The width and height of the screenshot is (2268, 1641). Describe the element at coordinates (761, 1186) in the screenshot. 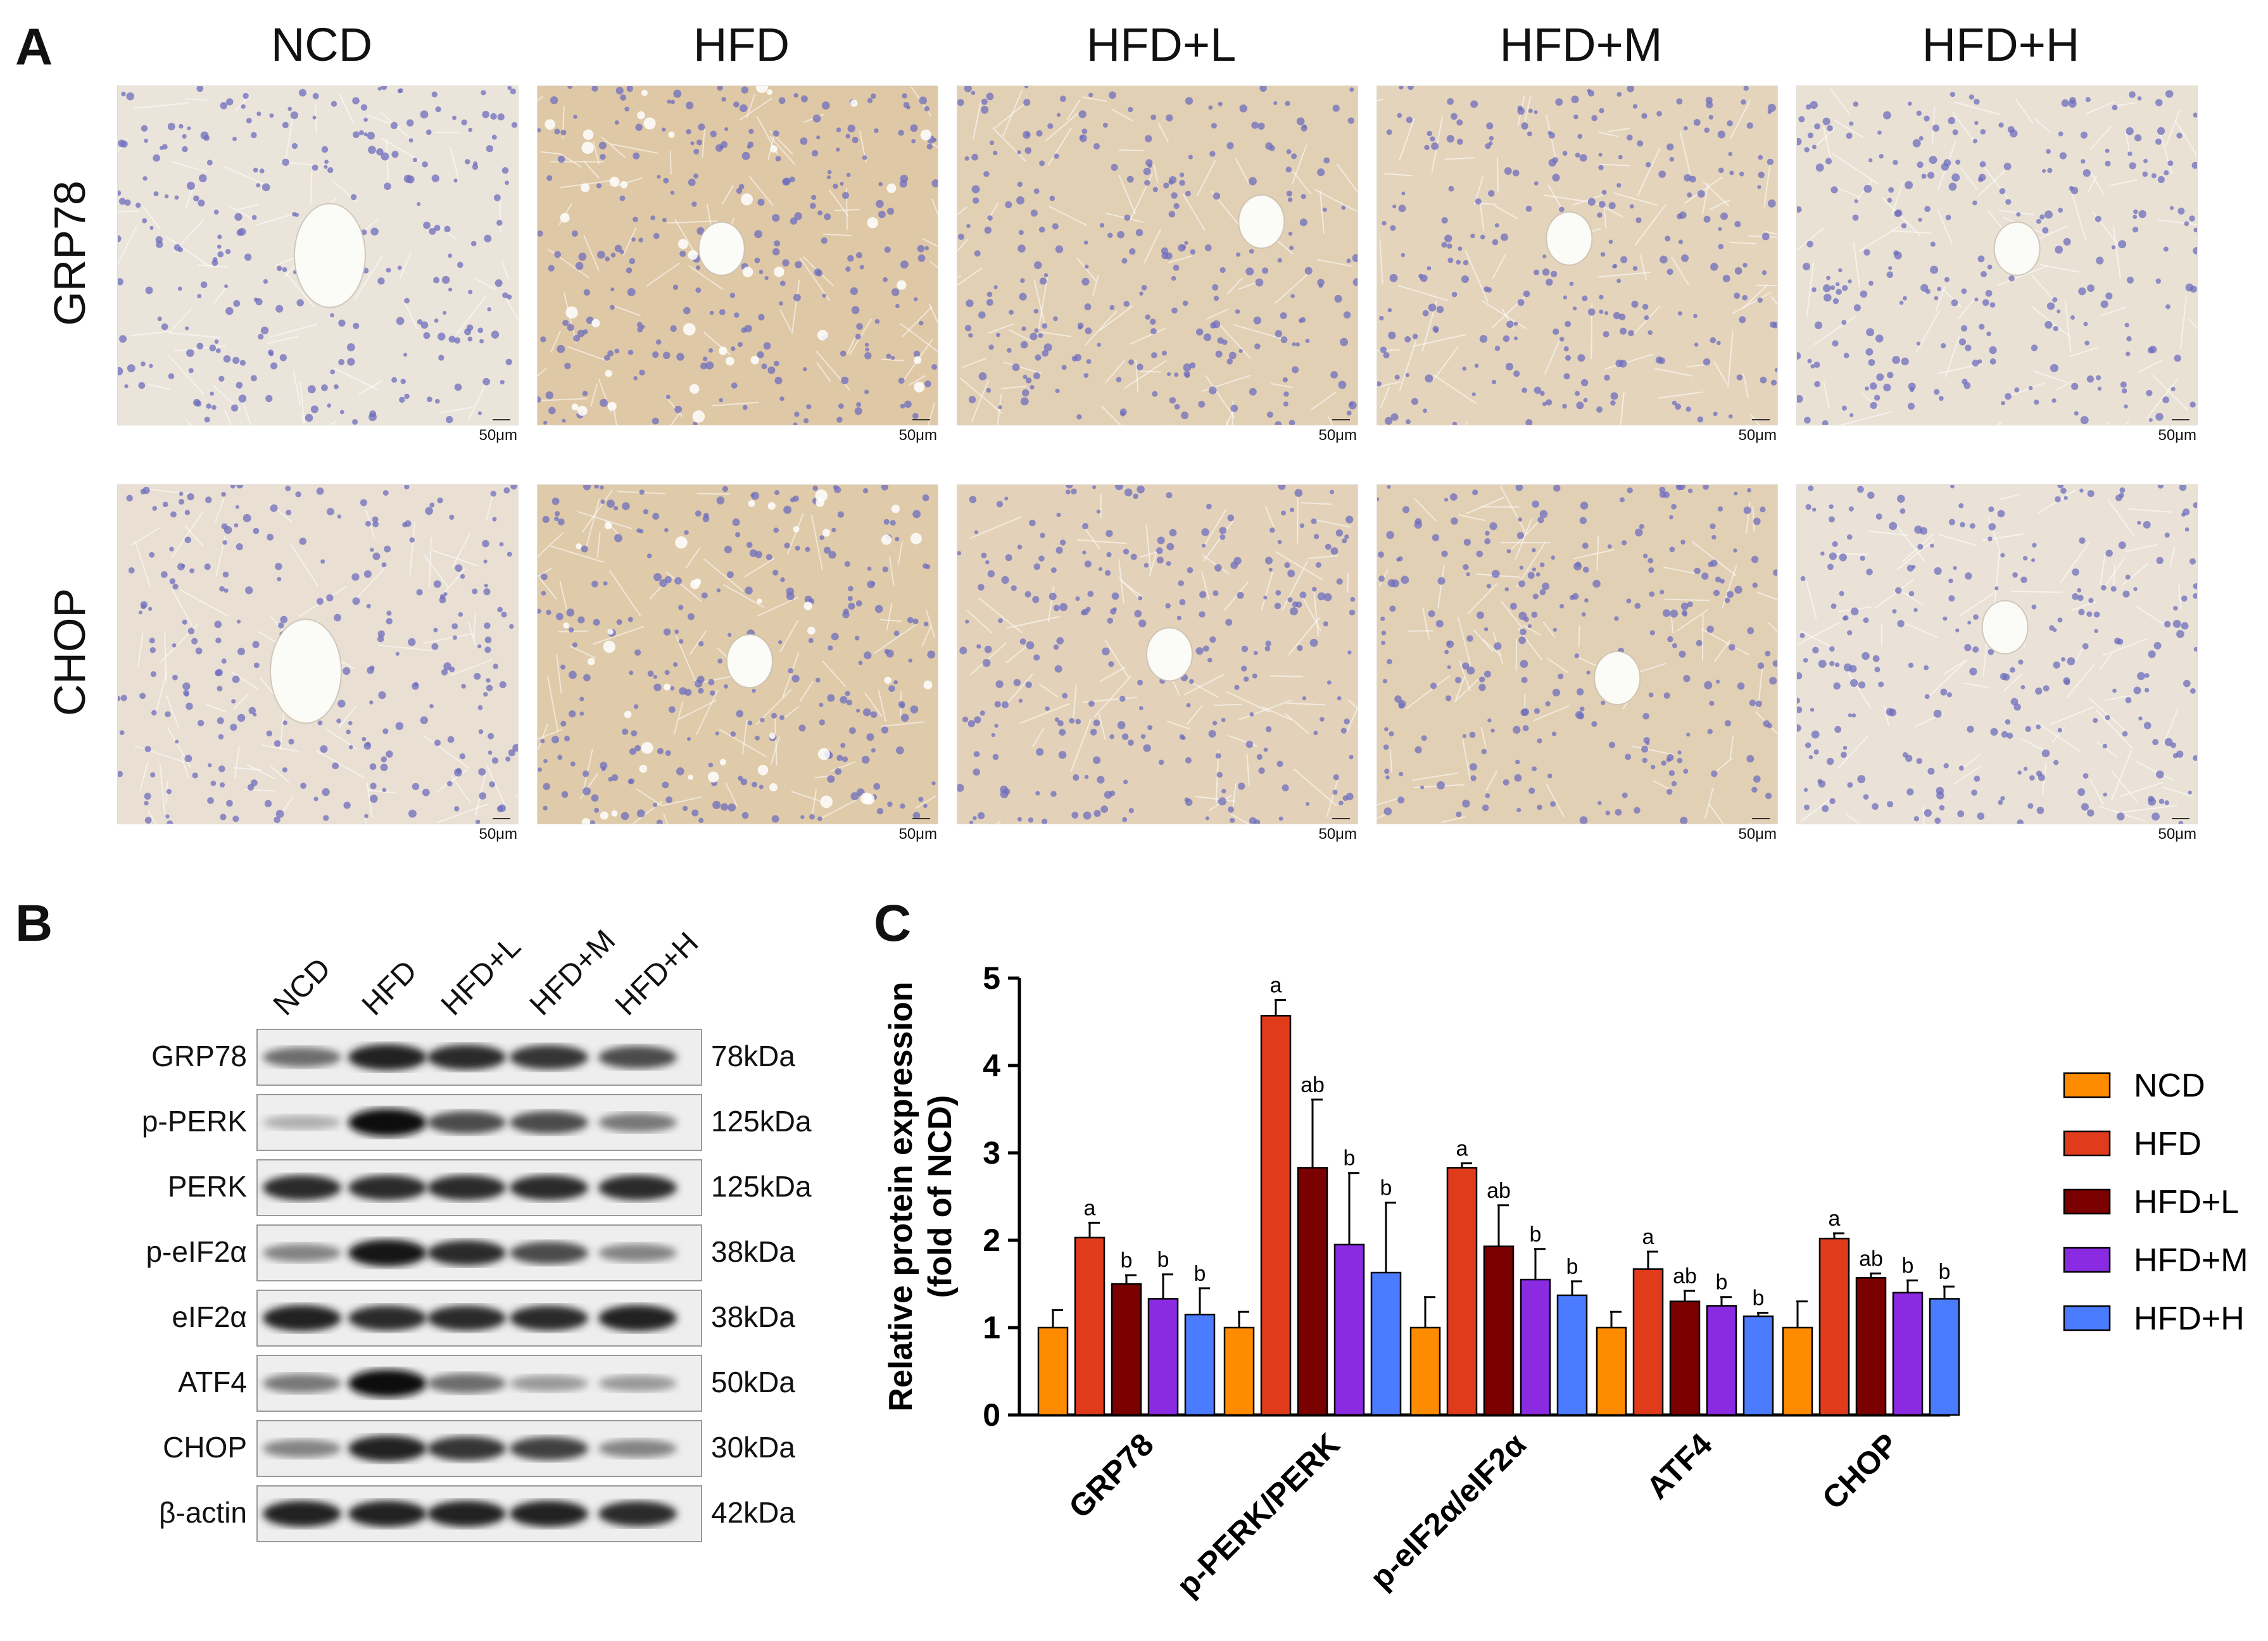

I see `blot-kda-2: 125kDa` at that location.